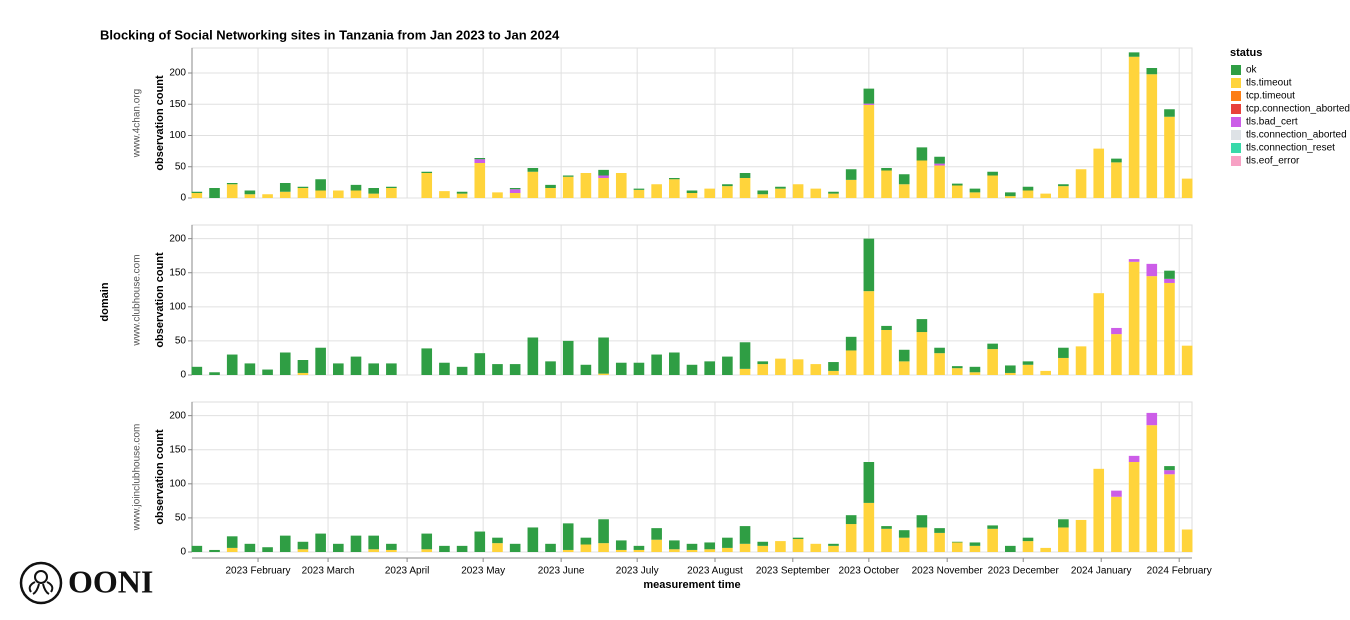 The image size is (1350, 620). Describe the element at coordinates (328, 571) in the screenshot. I see `x-tick-label: 2023 March` at that location.